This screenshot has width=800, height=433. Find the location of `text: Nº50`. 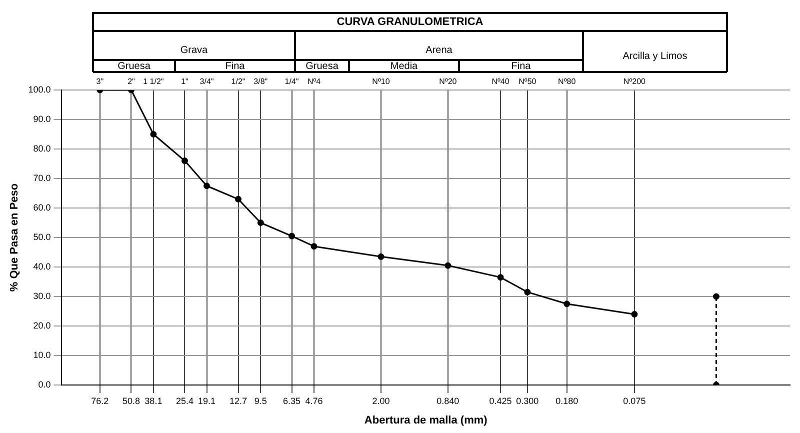

text: Nº50 is located at coordinates (527, 81).